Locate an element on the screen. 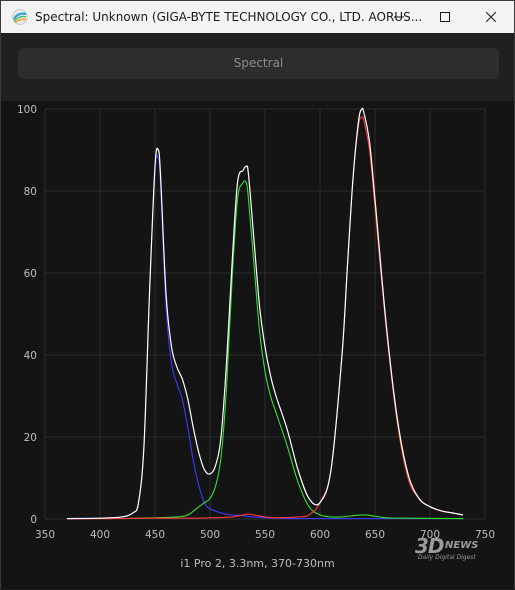  x-tick-label: 650 is located at coordinates (375, 535).